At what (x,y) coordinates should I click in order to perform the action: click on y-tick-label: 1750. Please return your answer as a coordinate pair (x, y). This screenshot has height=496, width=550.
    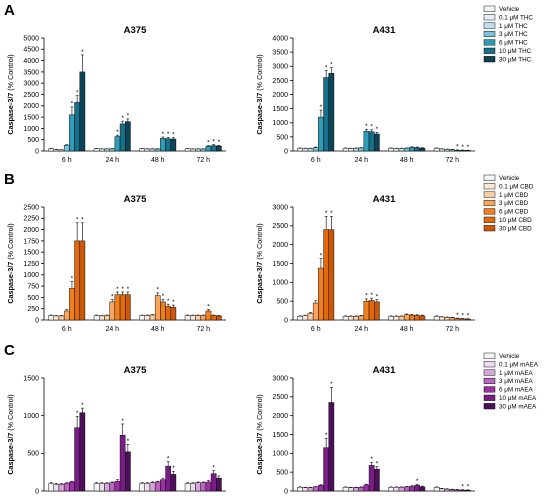
    Looking at the image, I should click on (31, 241).